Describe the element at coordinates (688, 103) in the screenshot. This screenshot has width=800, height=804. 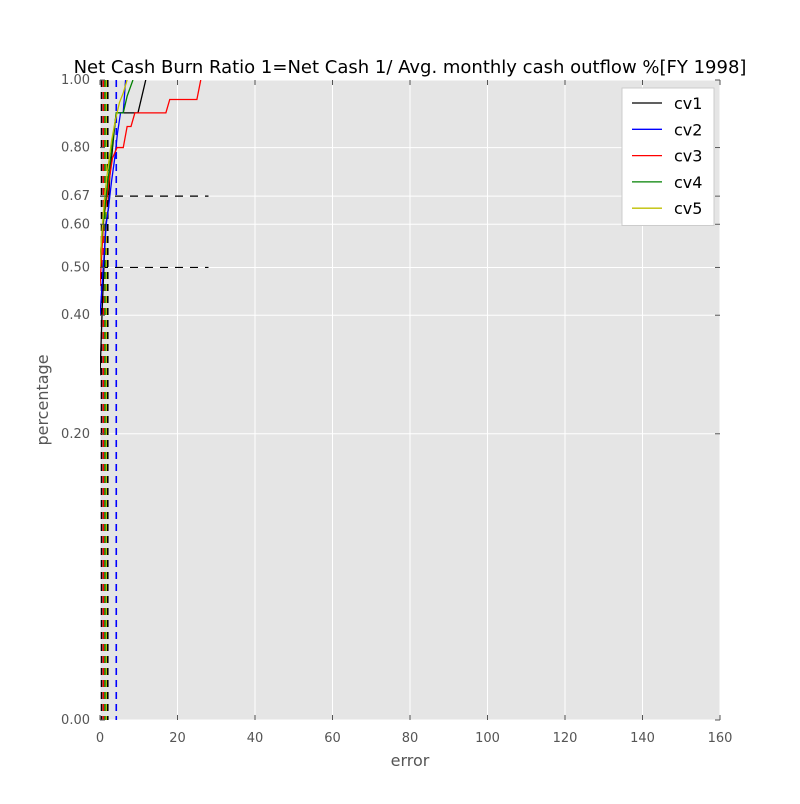
I see `legend-label-cv1: cv1` at that location.